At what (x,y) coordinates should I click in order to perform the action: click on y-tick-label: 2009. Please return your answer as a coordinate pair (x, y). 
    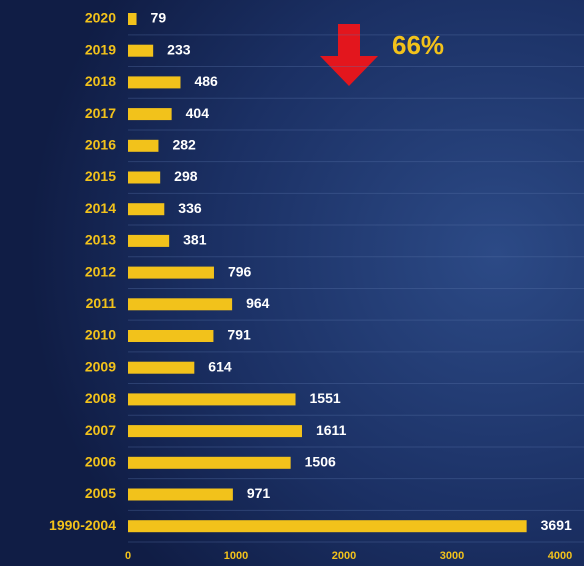
    Looking at the image, I should click on (100, 366).